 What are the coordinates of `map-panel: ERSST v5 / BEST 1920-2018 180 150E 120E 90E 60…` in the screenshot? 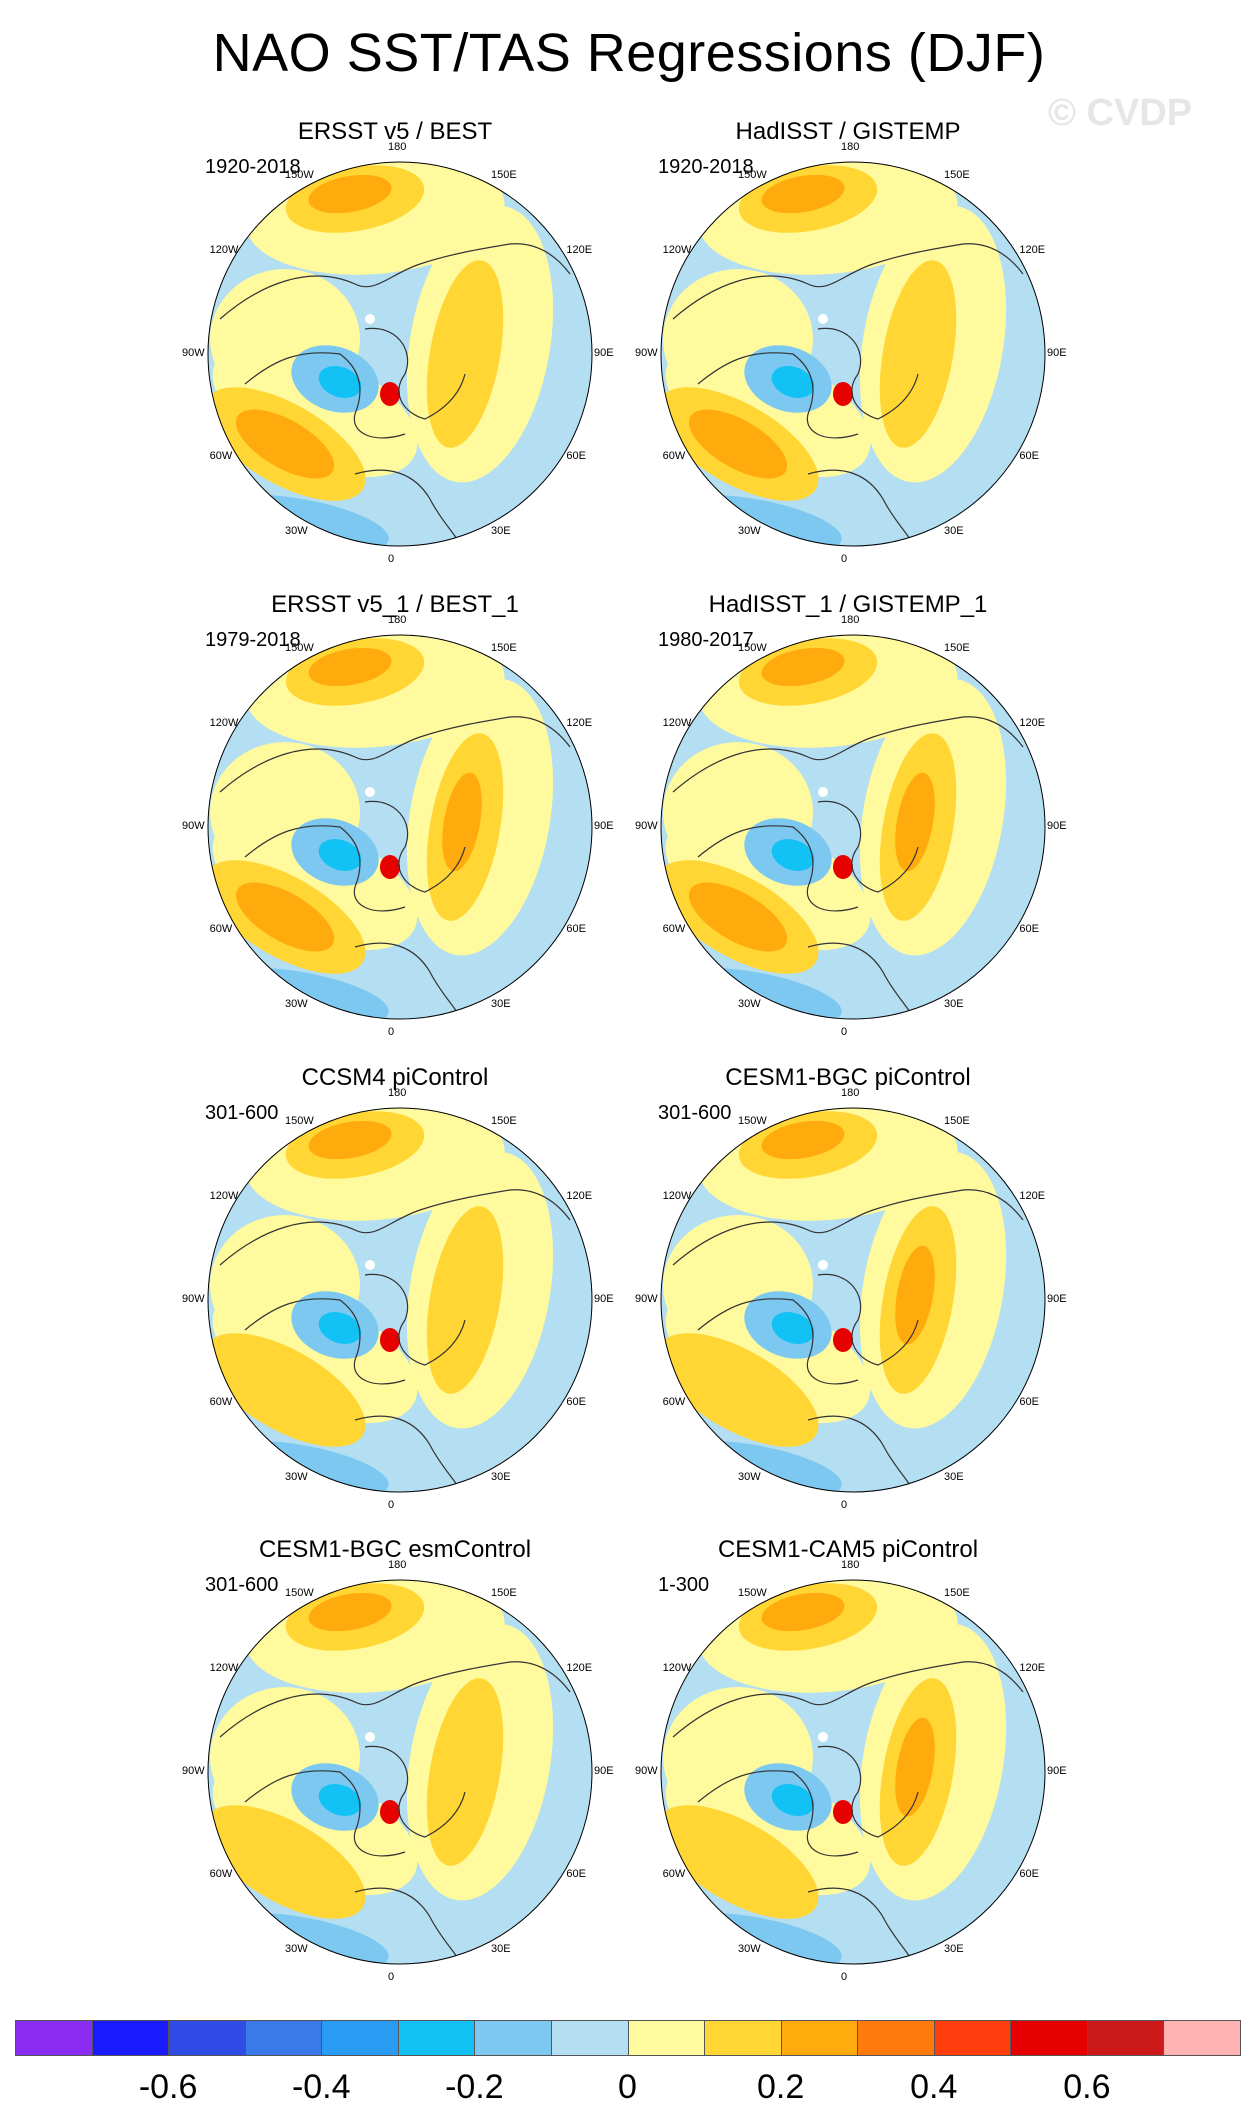 It's located at (438, 355).